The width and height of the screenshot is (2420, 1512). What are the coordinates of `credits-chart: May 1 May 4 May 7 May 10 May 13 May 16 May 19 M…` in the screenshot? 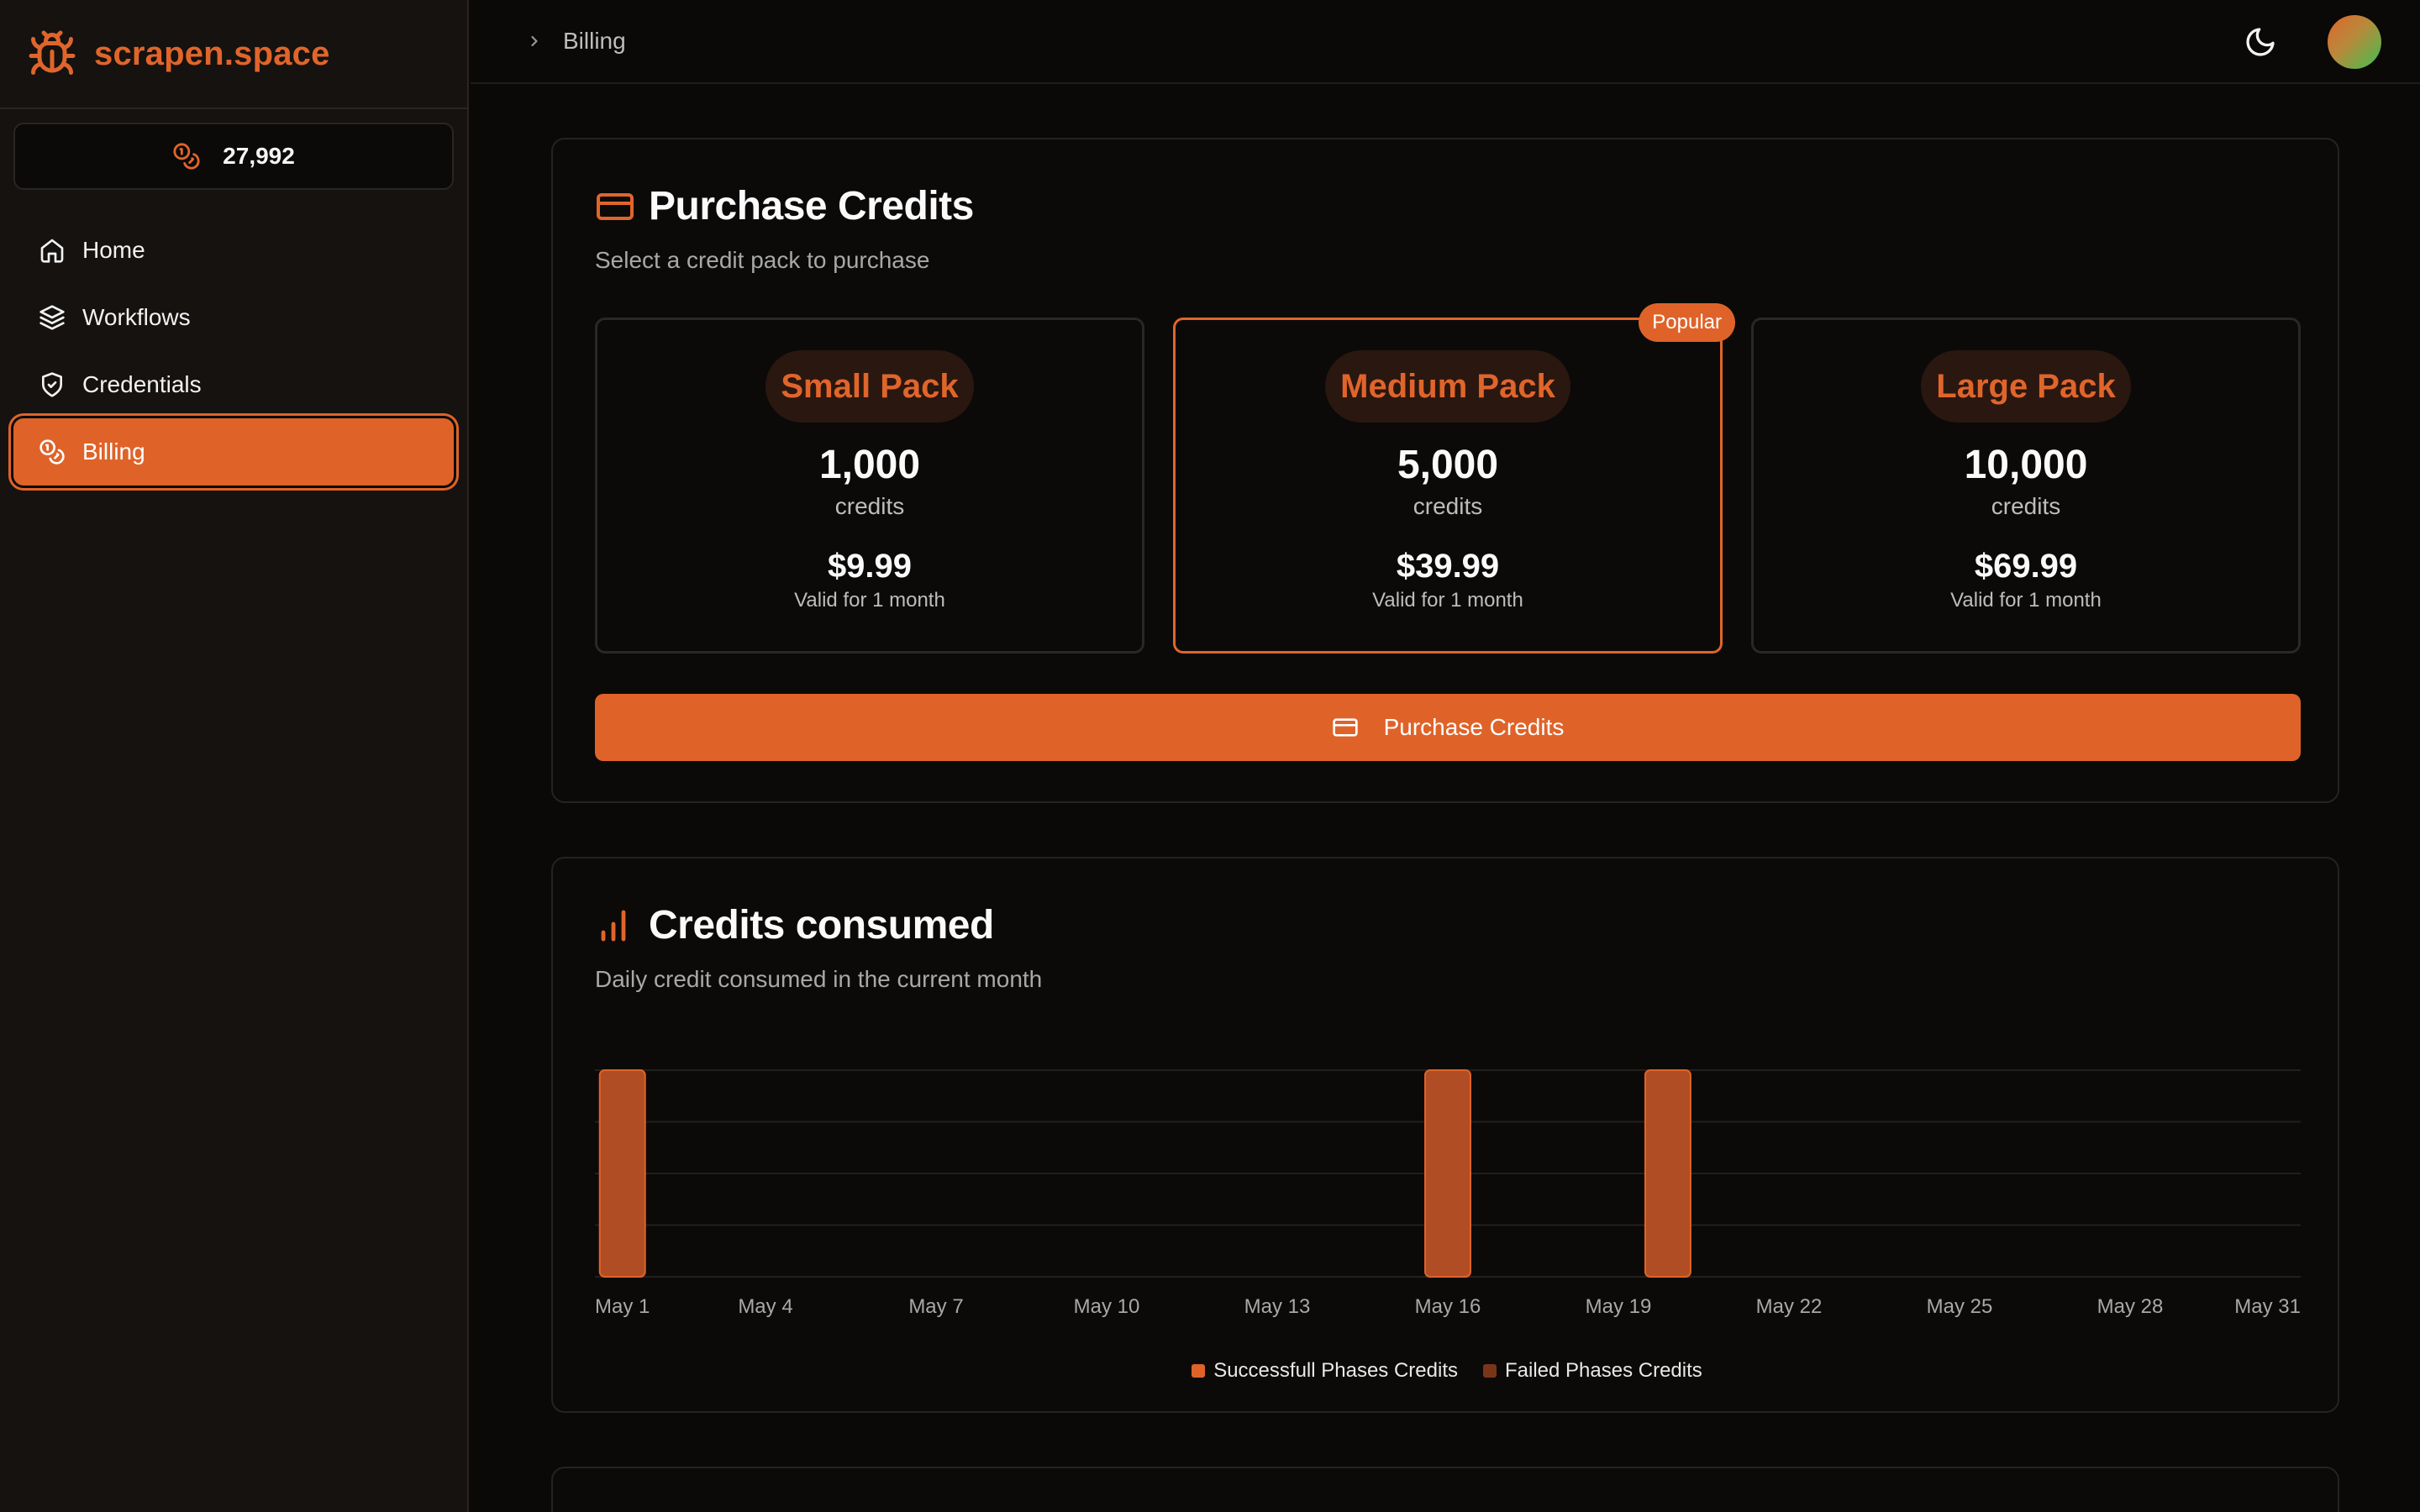 It's located at (1448, 1193).